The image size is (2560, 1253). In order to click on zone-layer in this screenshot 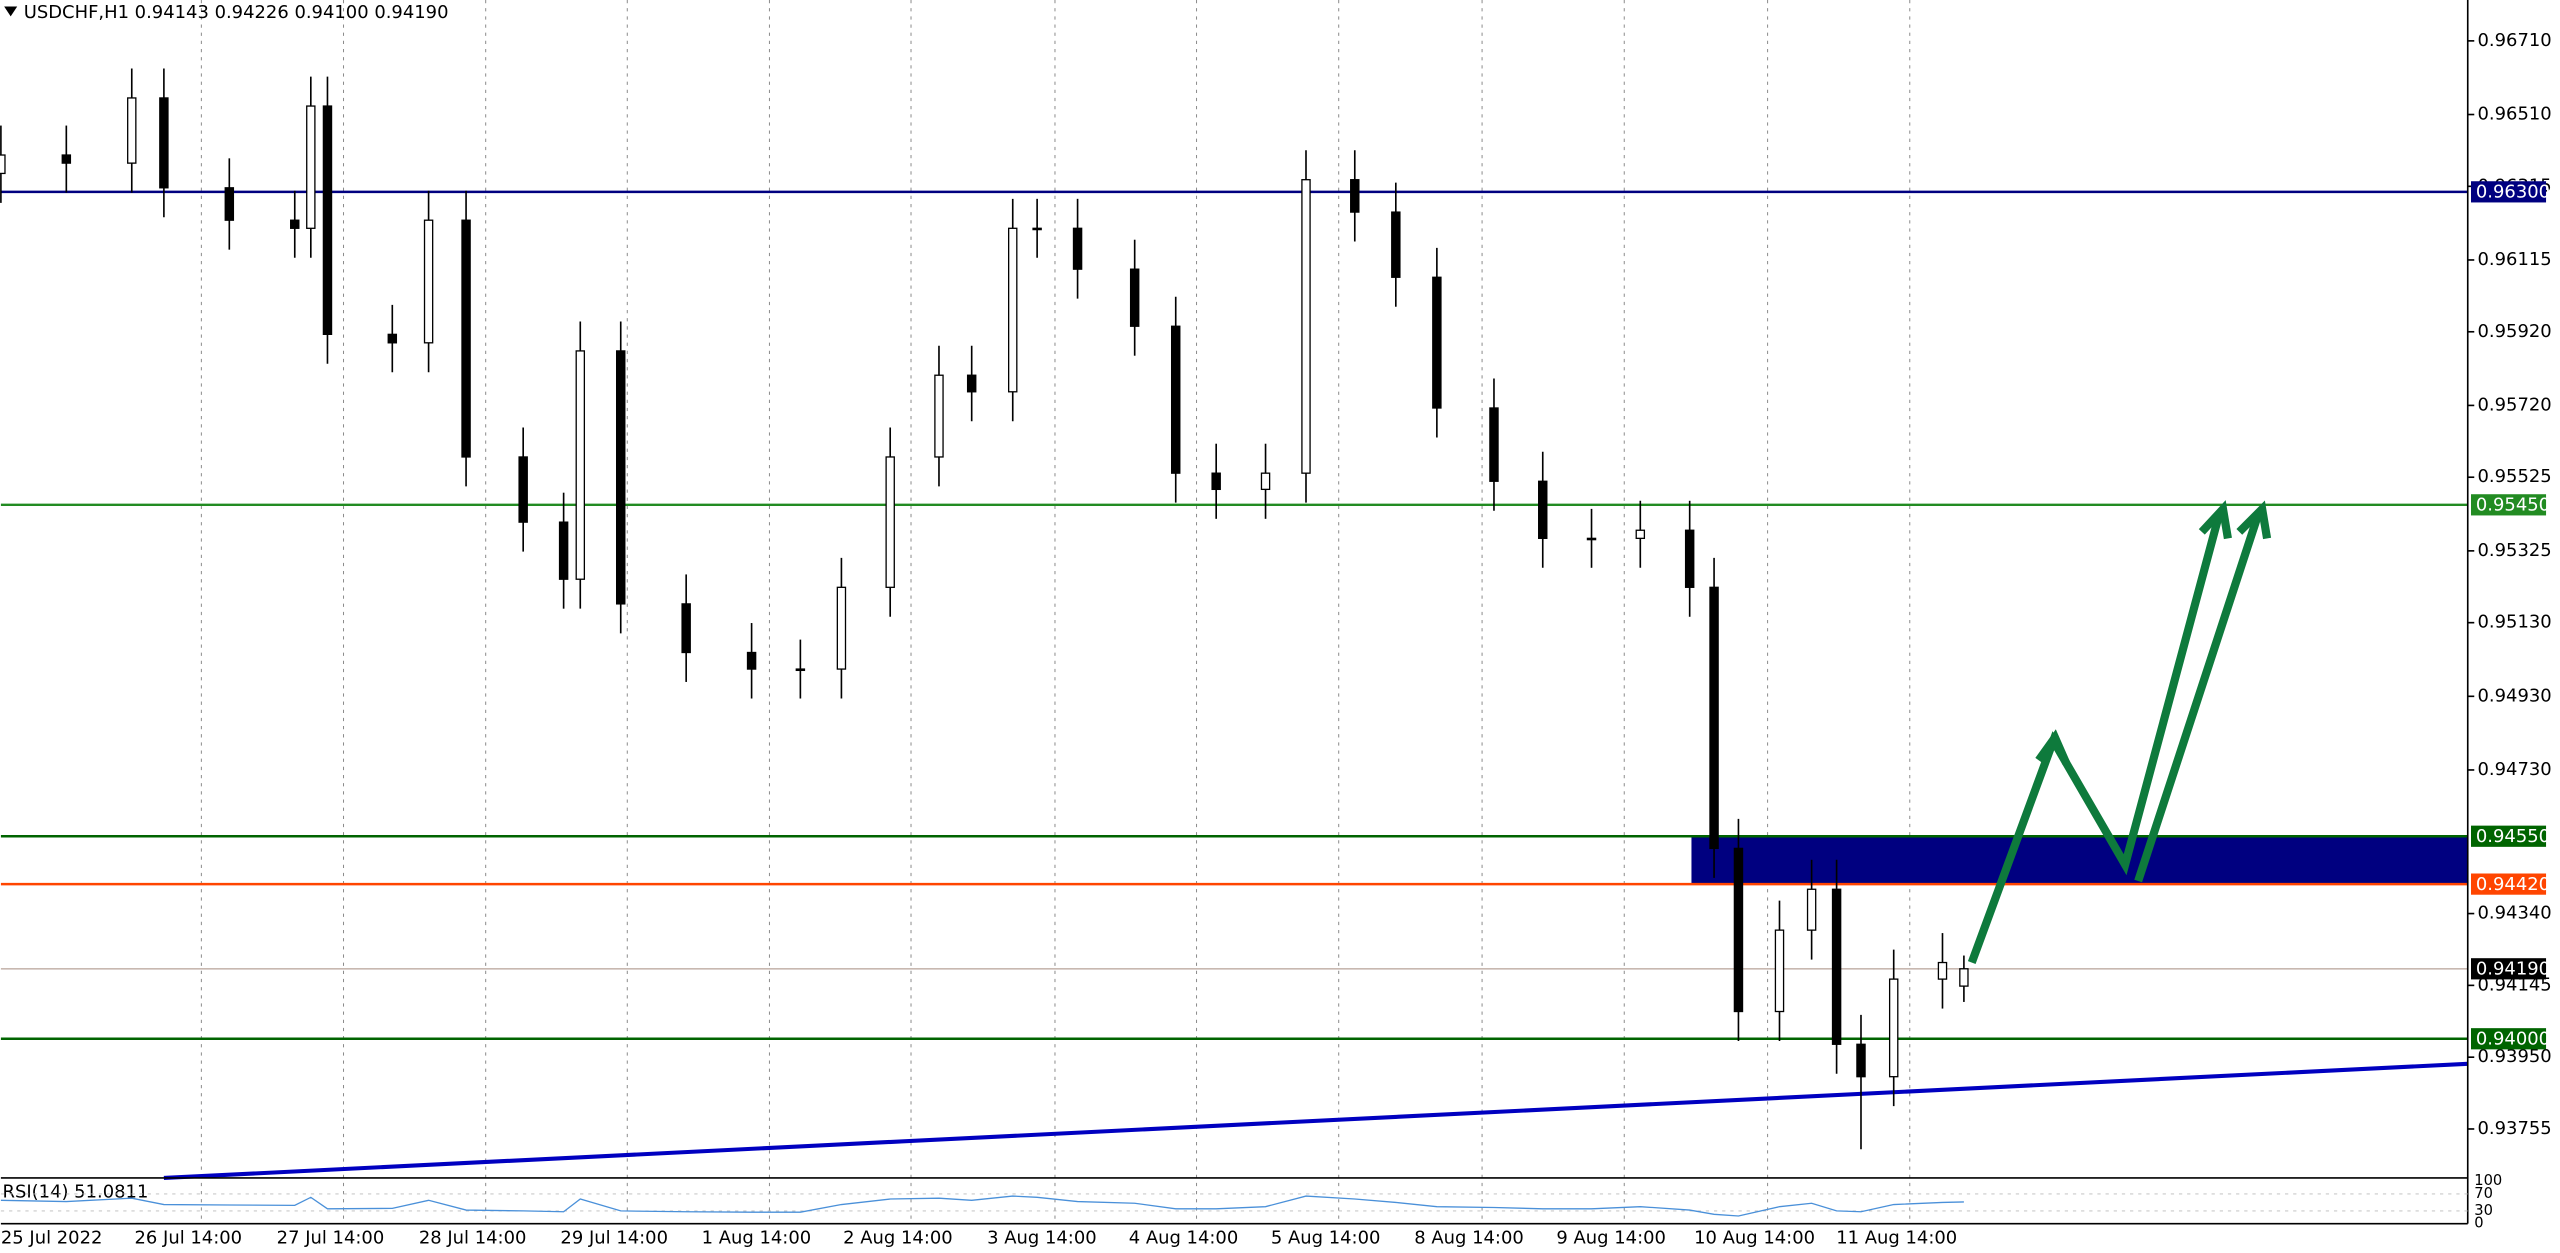, I will do `click(2079, 860)`.